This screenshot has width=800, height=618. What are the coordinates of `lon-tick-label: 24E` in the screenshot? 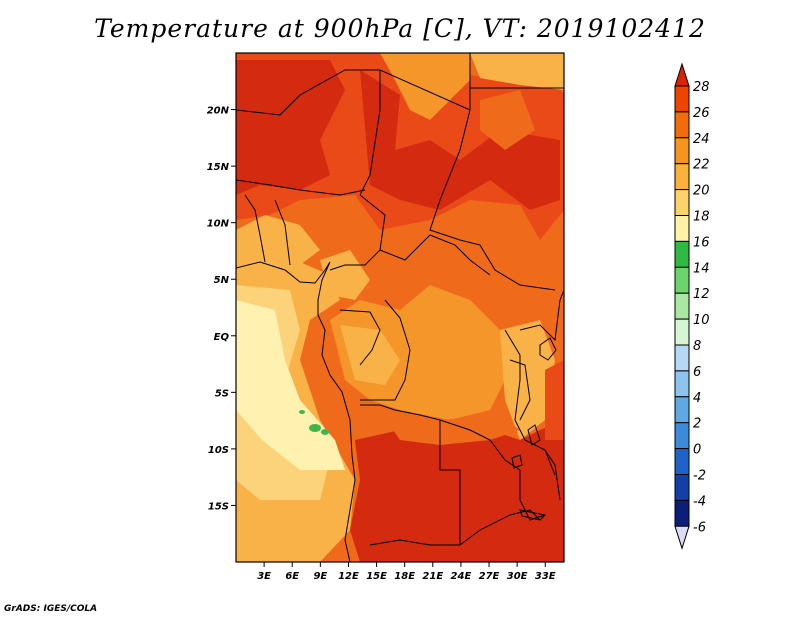 It's located at (461, 576).